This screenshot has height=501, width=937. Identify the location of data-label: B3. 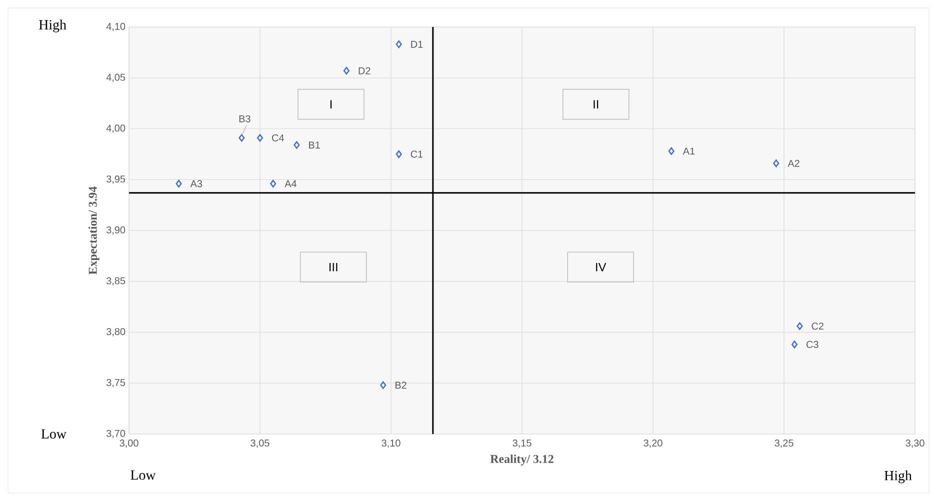
(244, 118).